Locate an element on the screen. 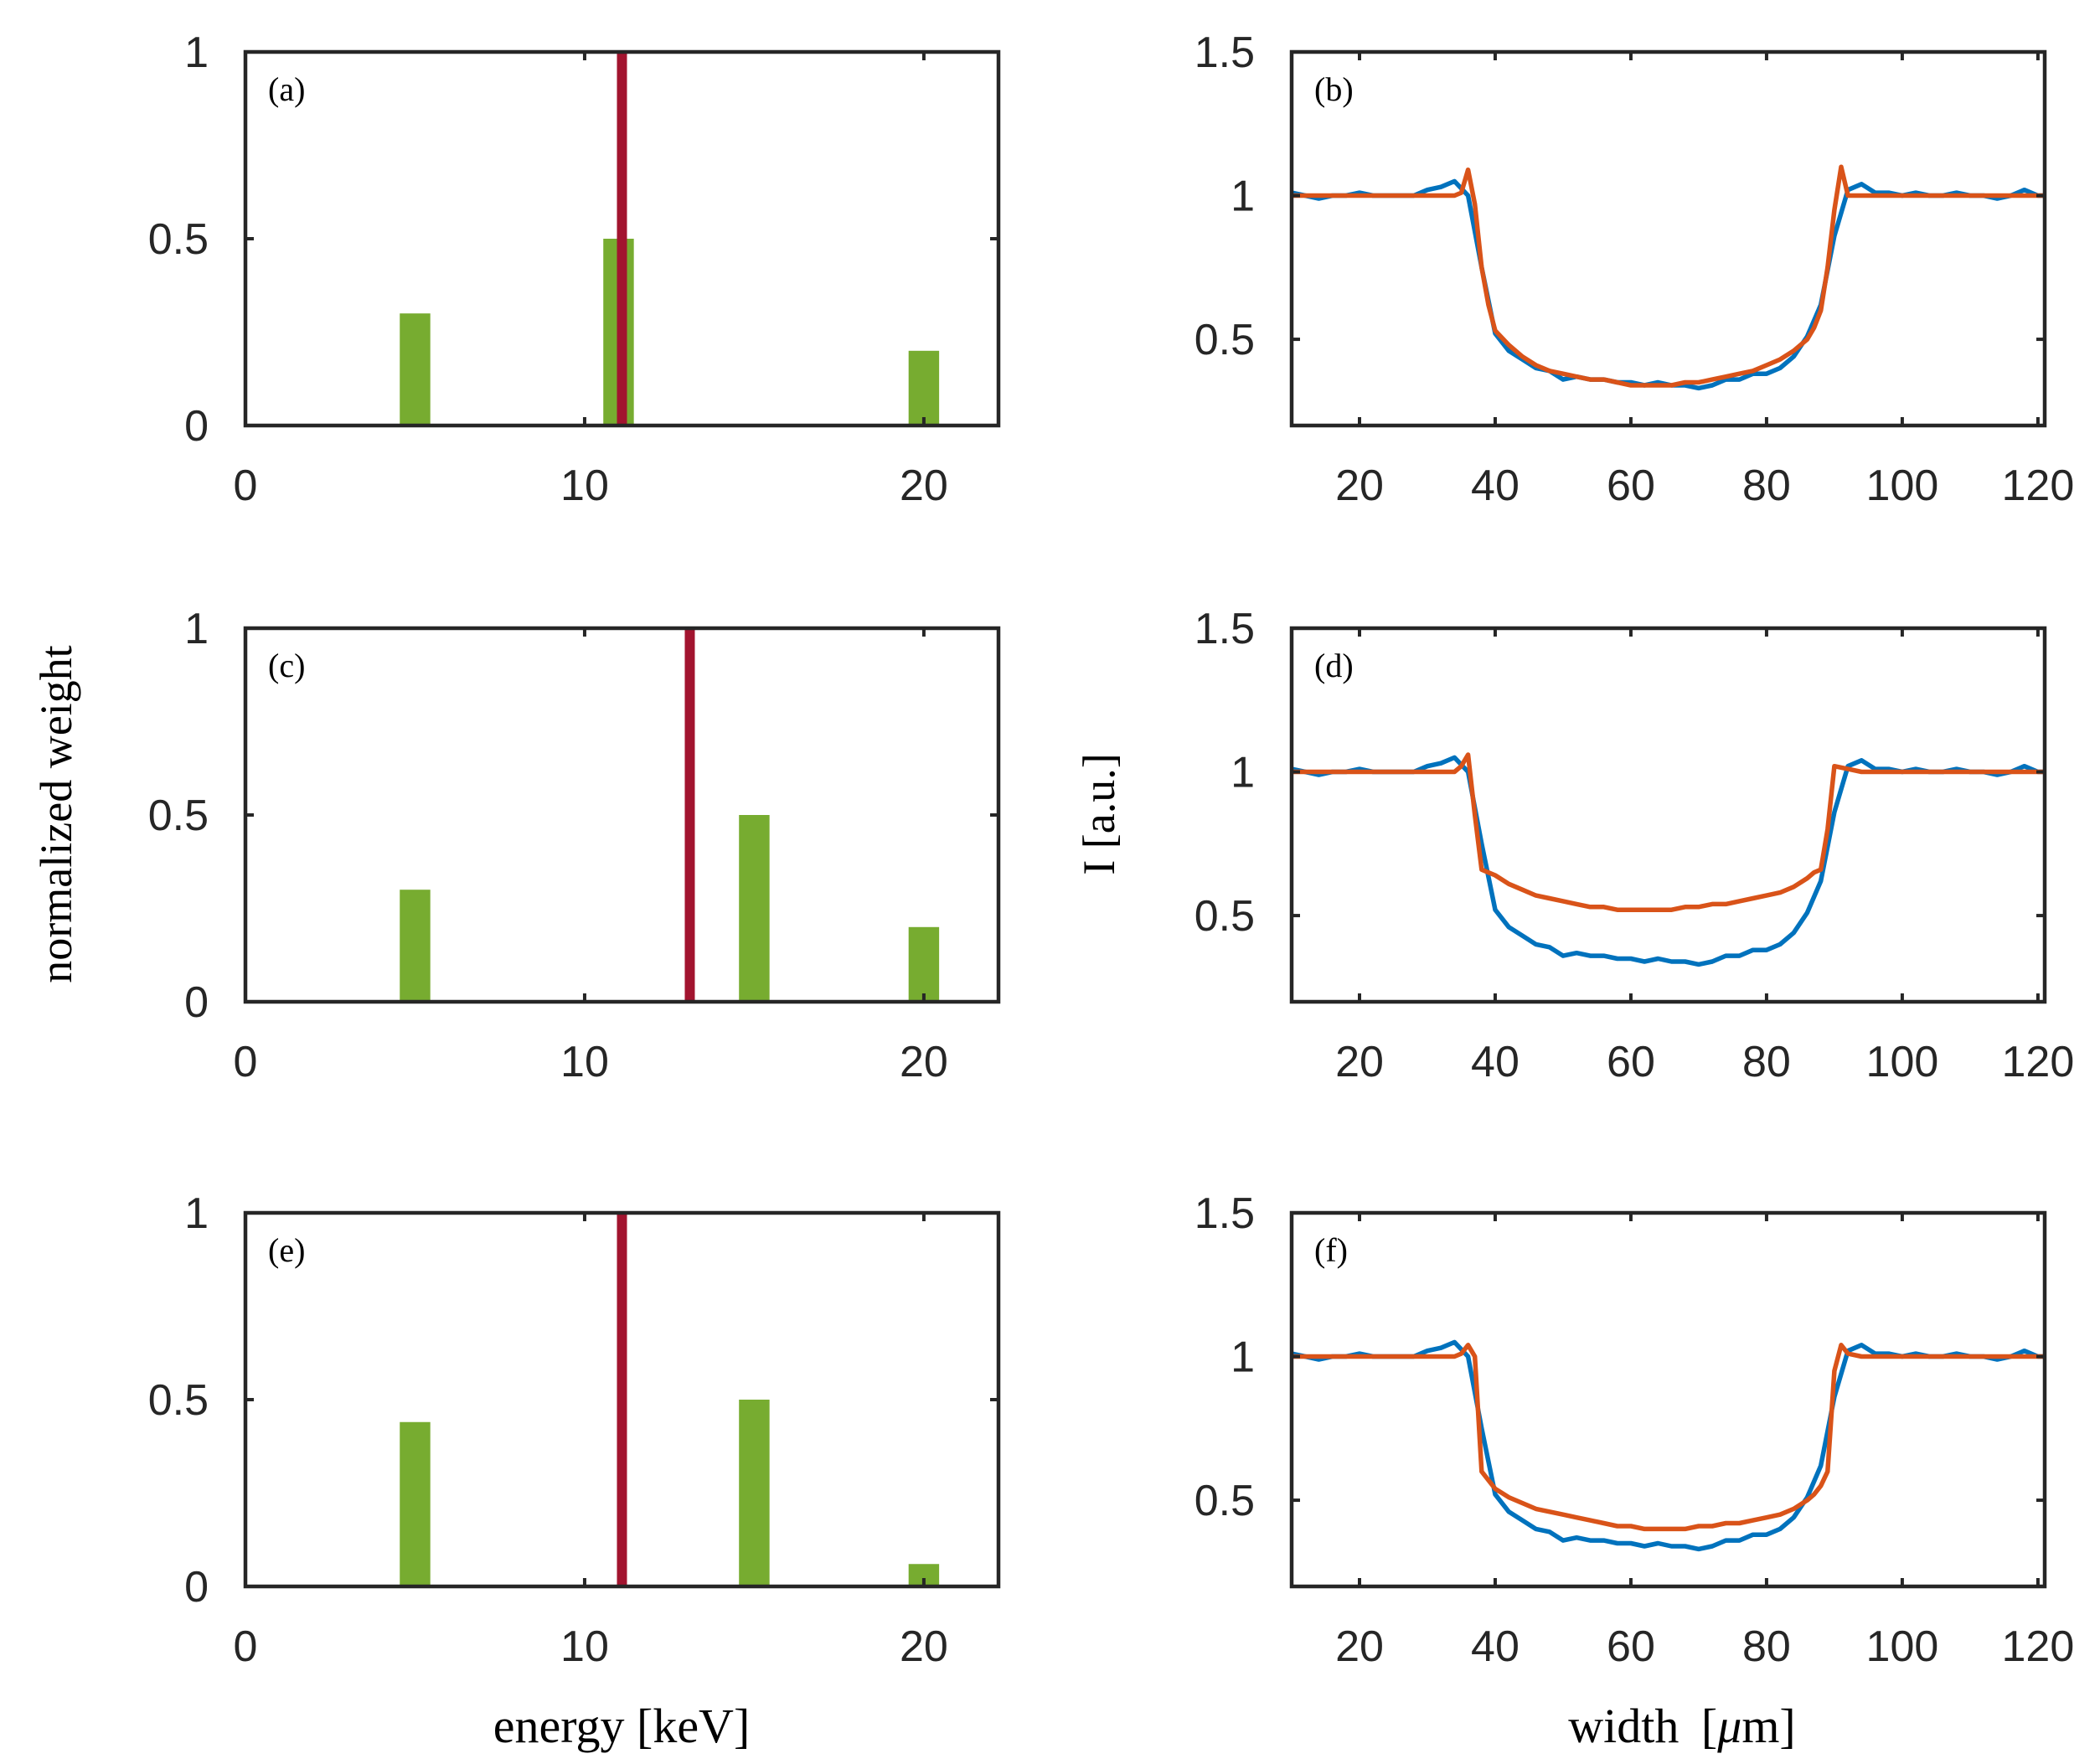 This screenshot has height=1764, width=2100. energy-xlabel-unit: [keV] is located at coordinates (694, 1726).